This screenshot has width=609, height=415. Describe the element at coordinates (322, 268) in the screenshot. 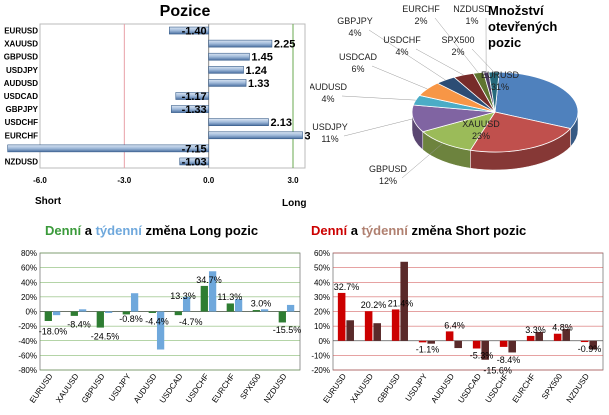

I see `y-tick-label: 50%` at that location.